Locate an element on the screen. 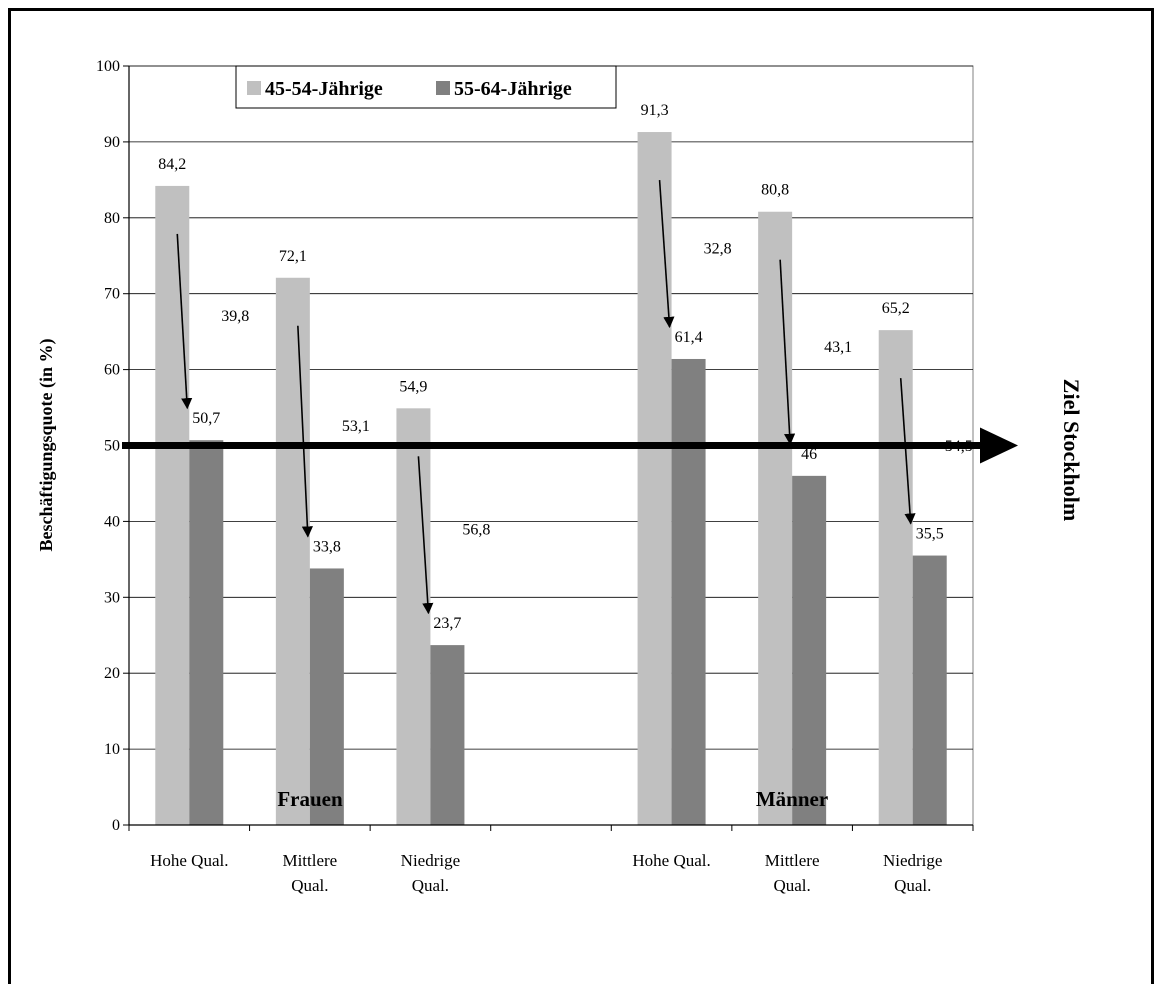 Image resolution: width=1159 pixels, height=986 pixels. decline-label: 32,8 is located at coordinates (718, 249).